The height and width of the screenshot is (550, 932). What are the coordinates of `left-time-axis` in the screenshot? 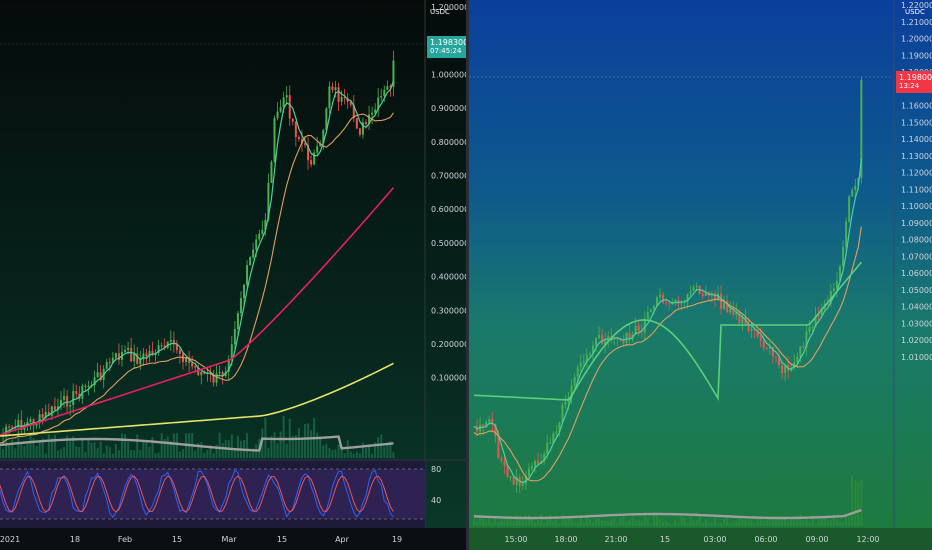 It's located at (233, 539).